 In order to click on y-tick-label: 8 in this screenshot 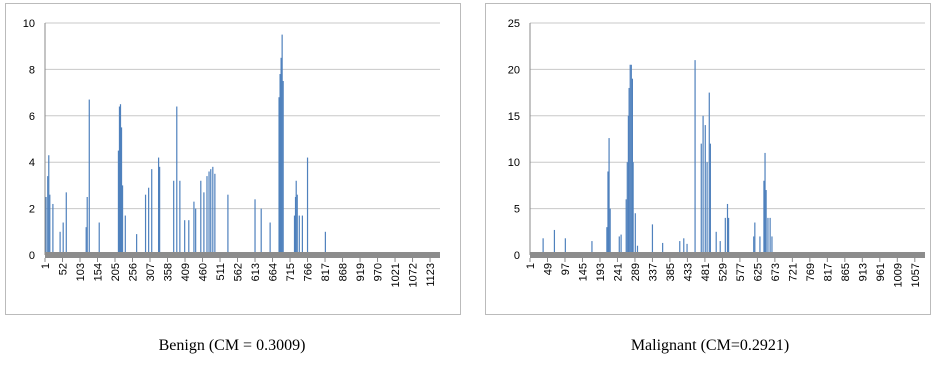, I will do `click(32, 70)`.